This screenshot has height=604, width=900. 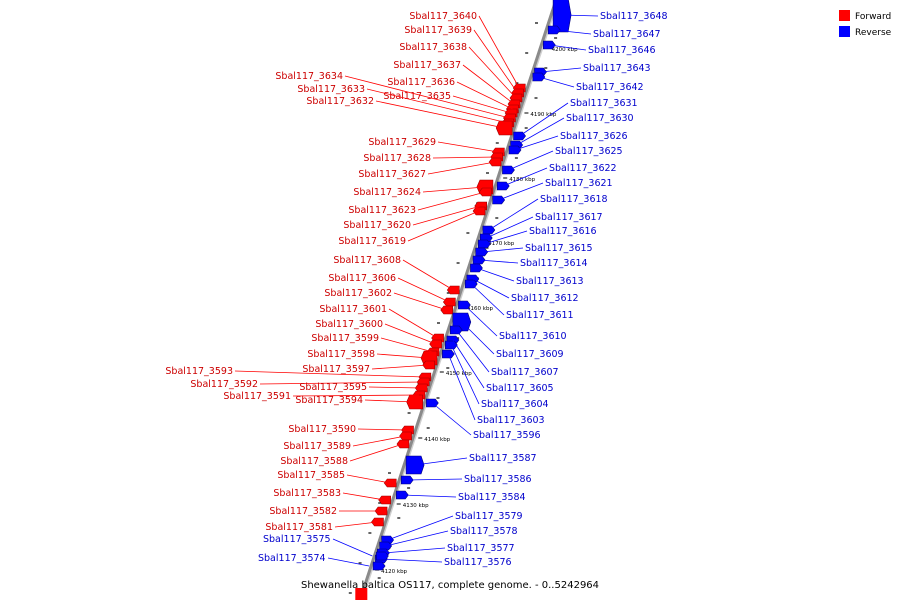 I want to click on forward-gene-label: Sbal117_3582, so click(x=303, y=511).